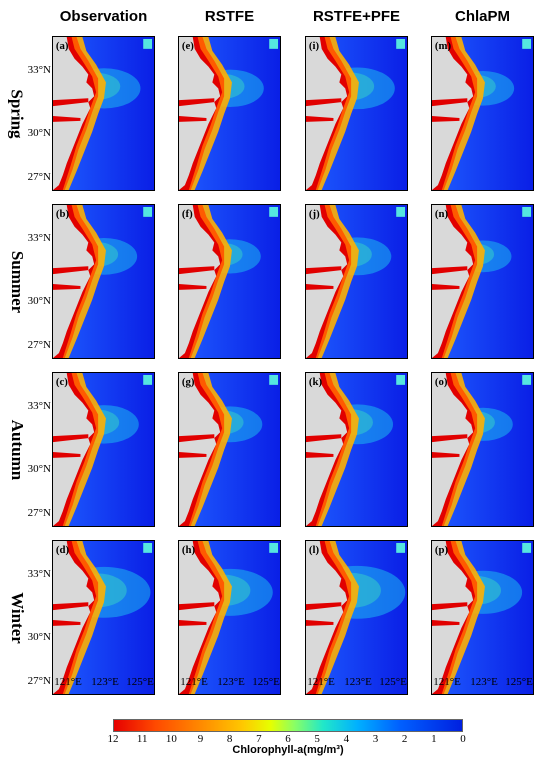 The height and width of the screenshot is (763, 550). What do you see at coordinates (103, 16) in the screenshot?
I see `column-title: Observation` at bounding box center [103, 16].